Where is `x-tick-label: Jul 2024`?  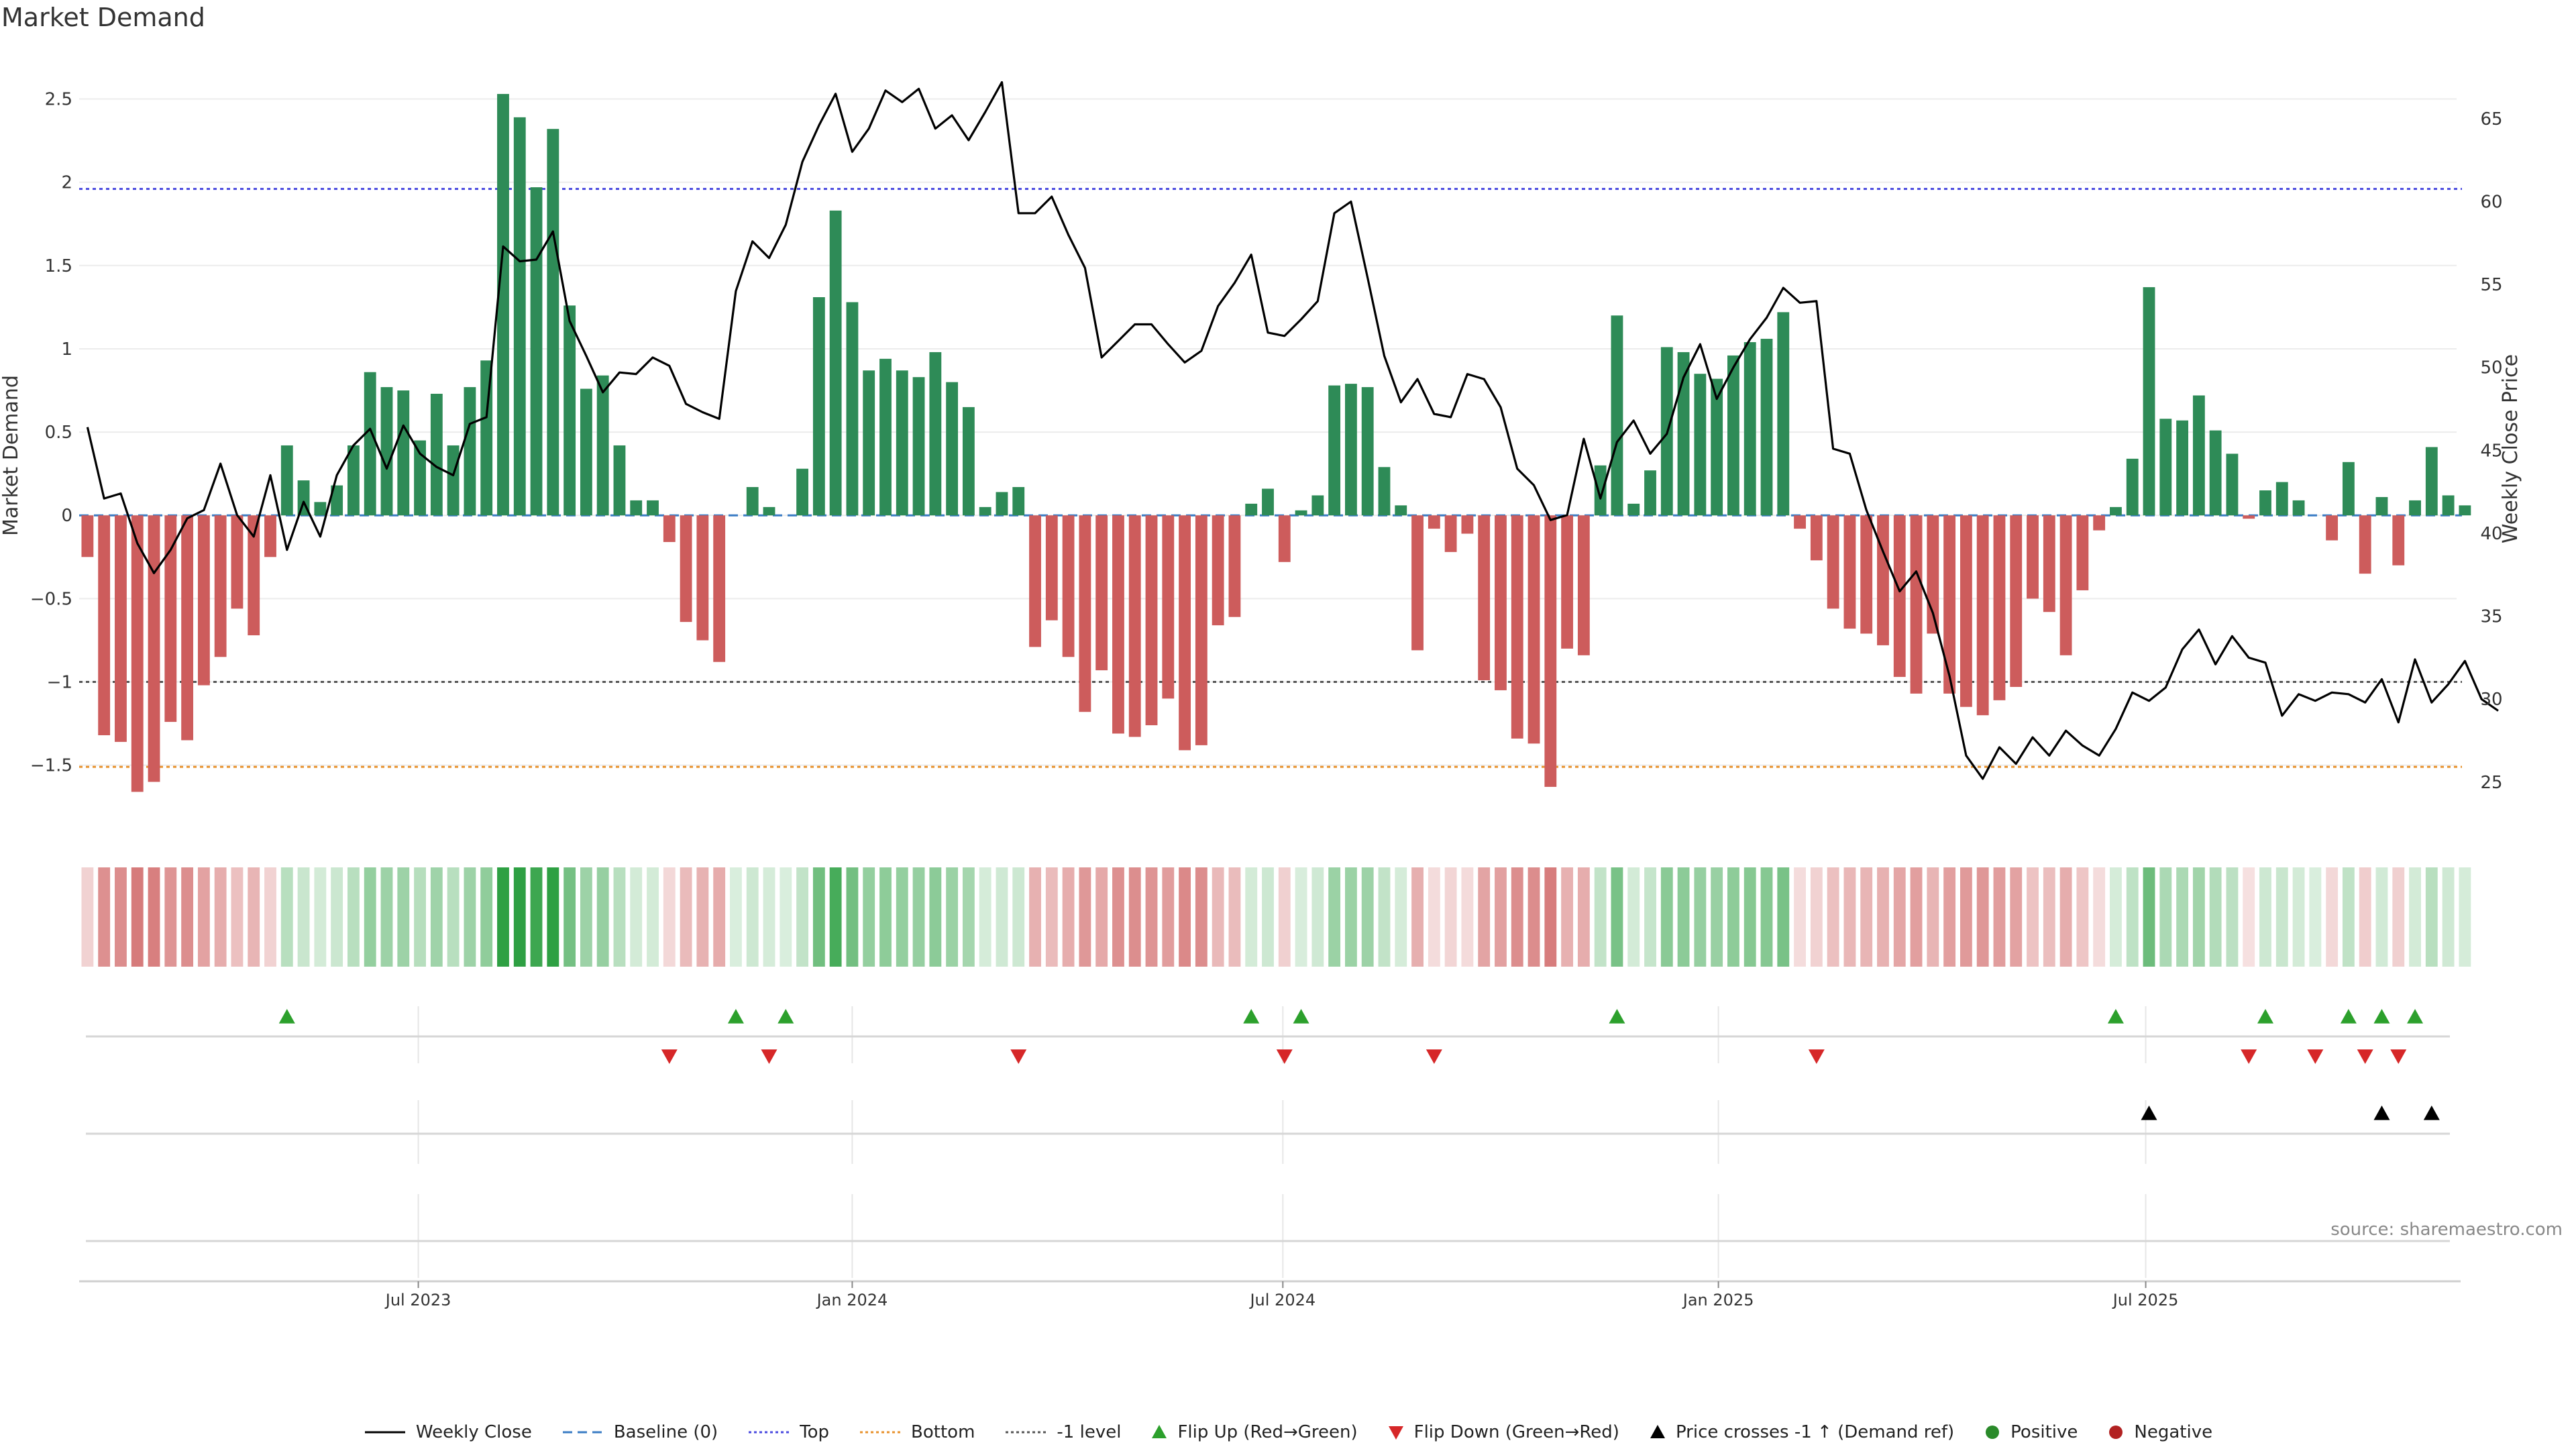 x-tick-label: Jul 2024 is located at coordinates (1282, 1300).